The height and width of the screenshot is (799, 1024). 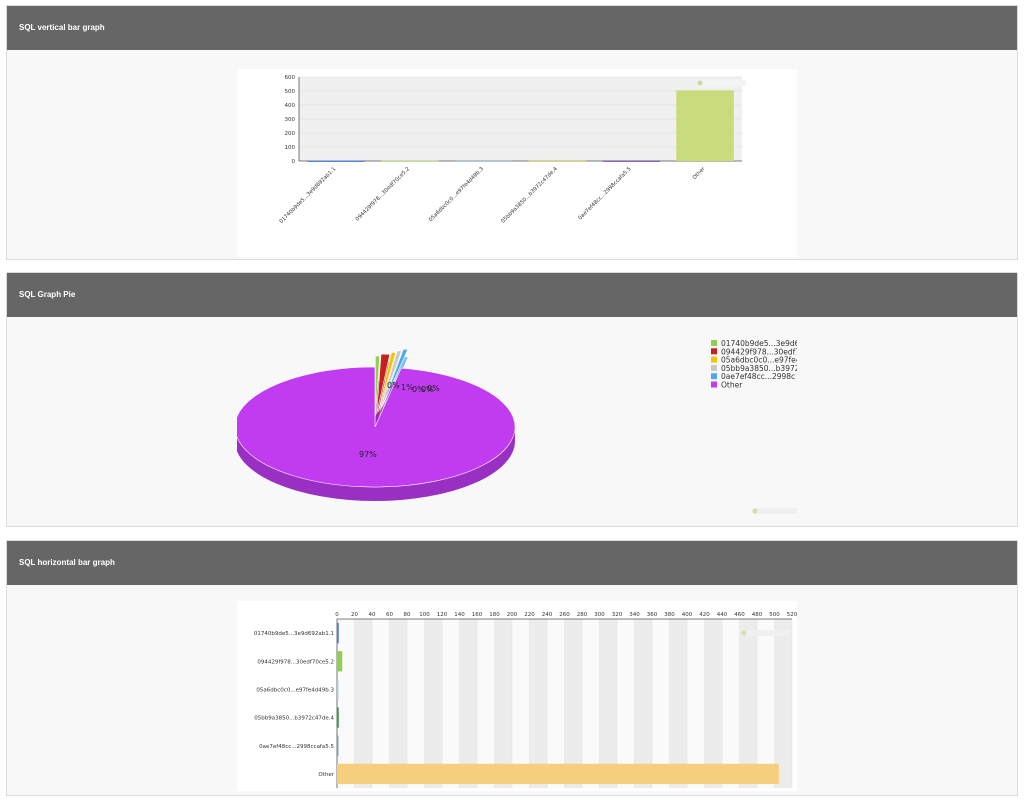 I want to click on y-tick-label: 05a6dbc0c0...e97fe4d49b.3, so click(x=295, y=690).